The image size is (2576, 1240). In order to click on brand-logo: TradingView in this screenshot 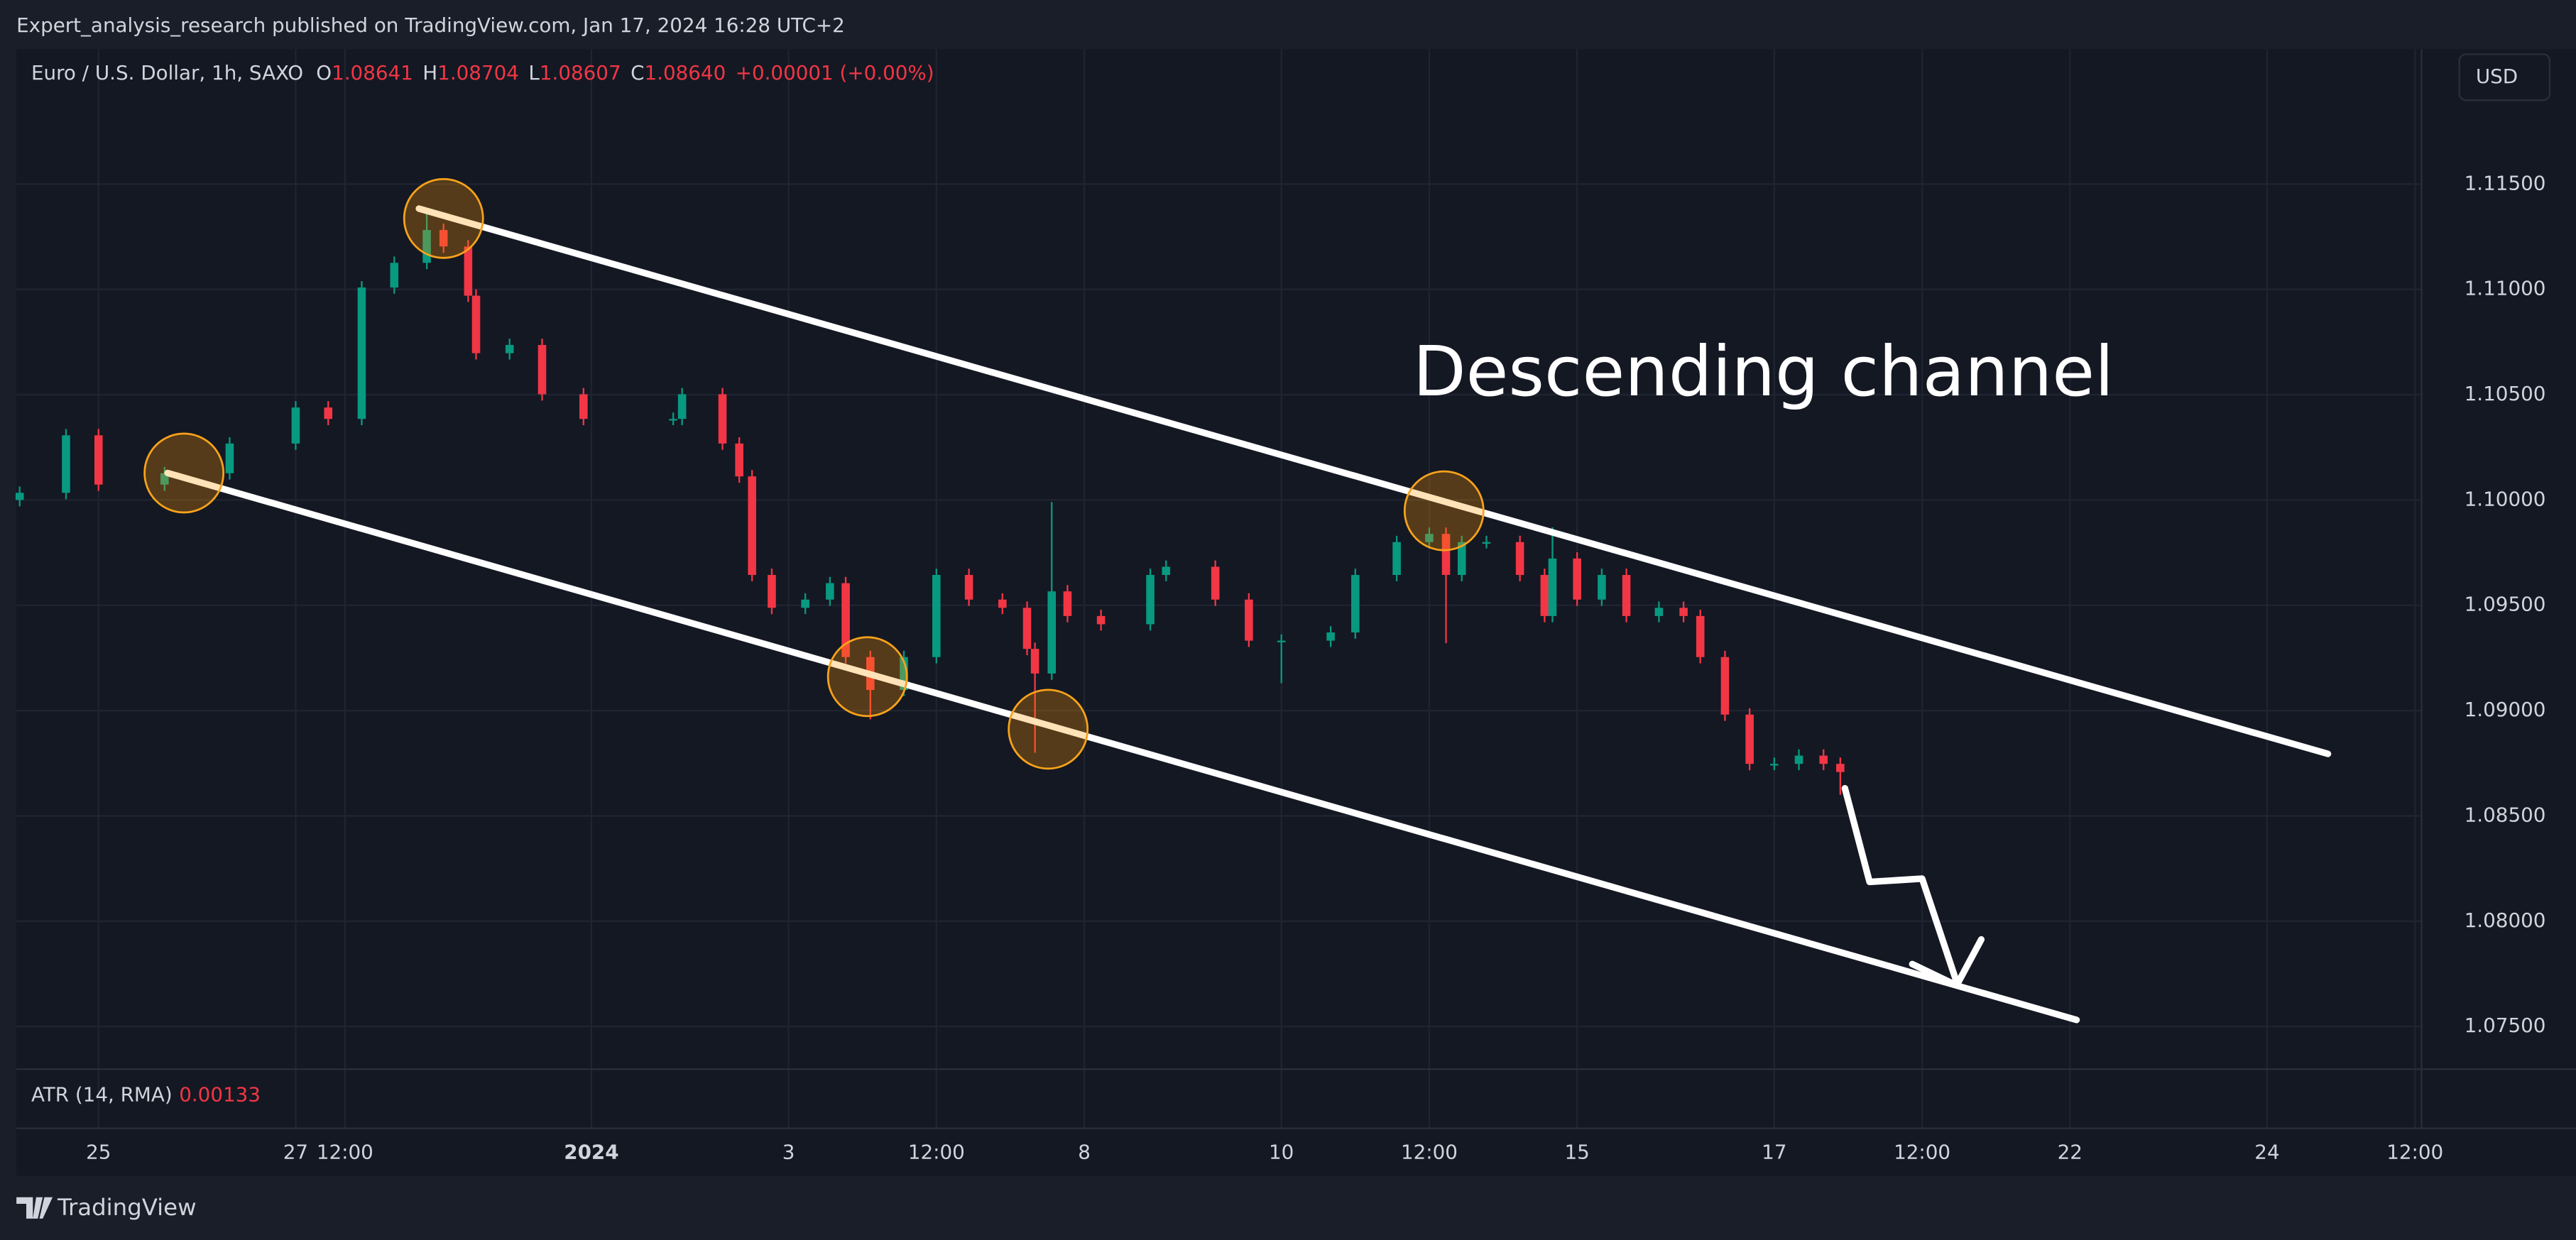, I will do `click(106, 1207)`.